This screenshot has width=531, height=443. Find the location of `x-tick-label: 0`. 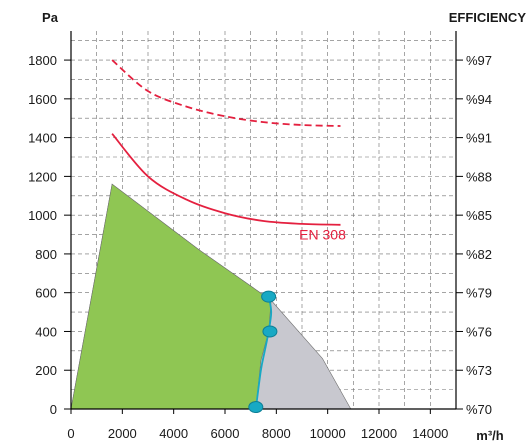

x-tick-label: 0 is located at coordinates (70, 433).